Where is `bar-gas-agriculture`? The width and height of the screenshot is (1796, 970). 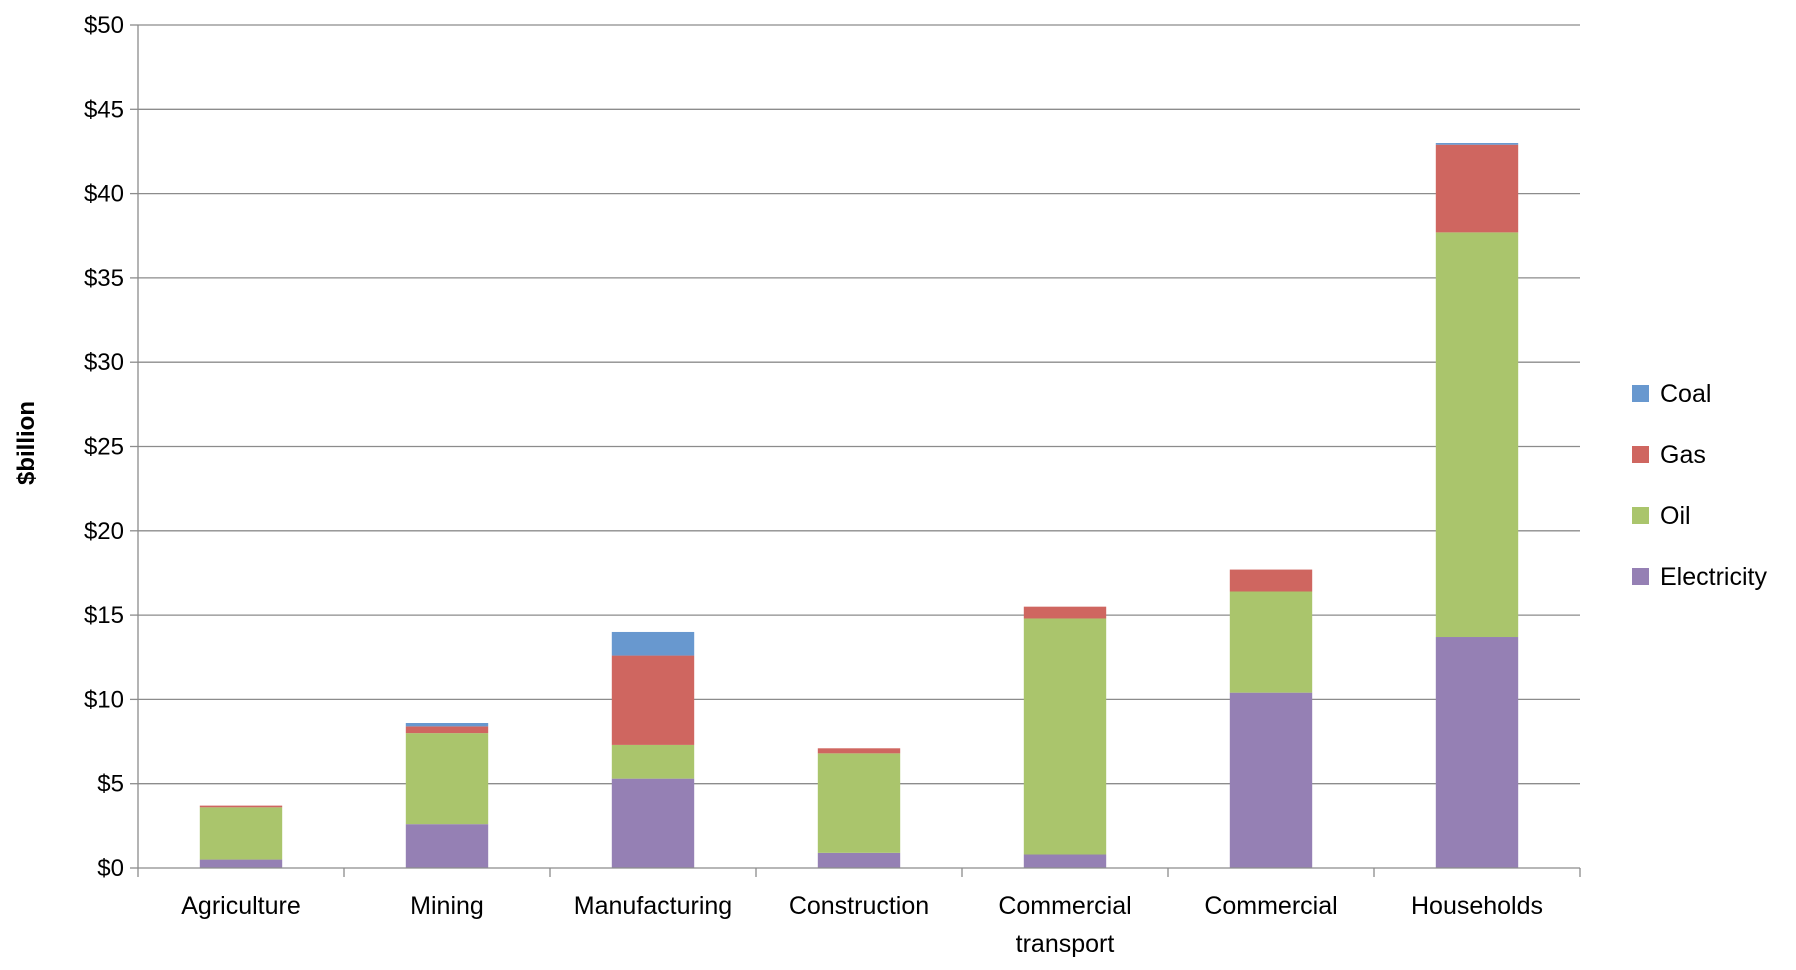
bar-gas-agriculture is located at coordinates (241, 806).